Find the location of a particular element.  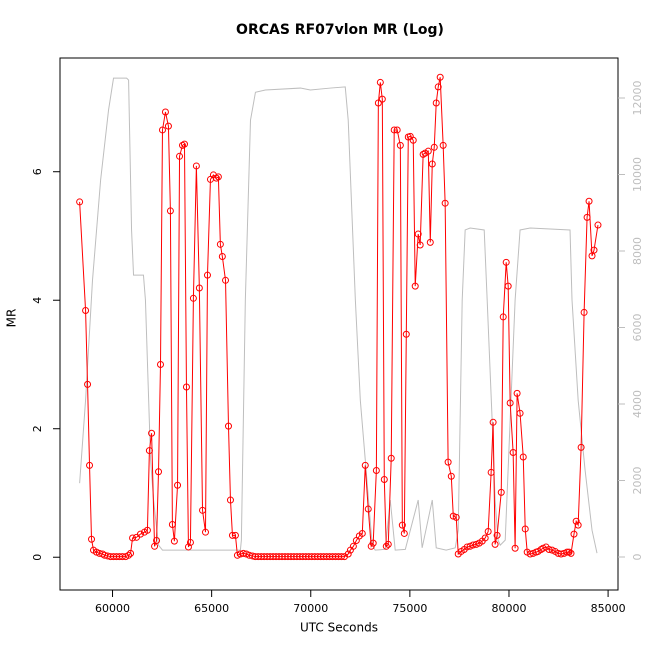

x-tick-label: 60000 is located at coordinates (112, 608).